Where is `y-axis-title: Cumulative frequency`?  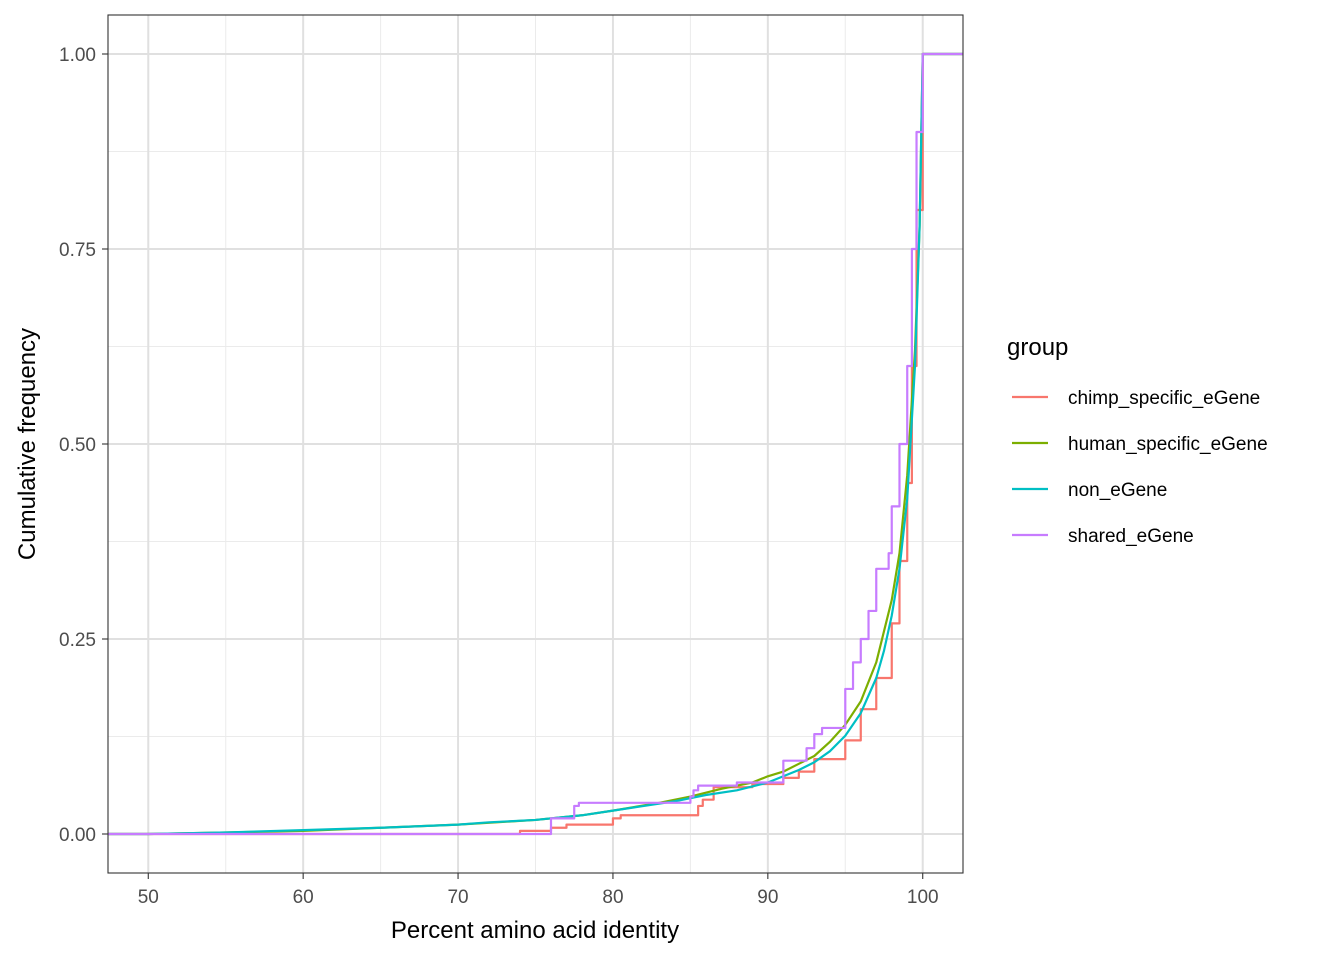 y-axis-title: Cumulative frequency is located at coordinates (27, 444).